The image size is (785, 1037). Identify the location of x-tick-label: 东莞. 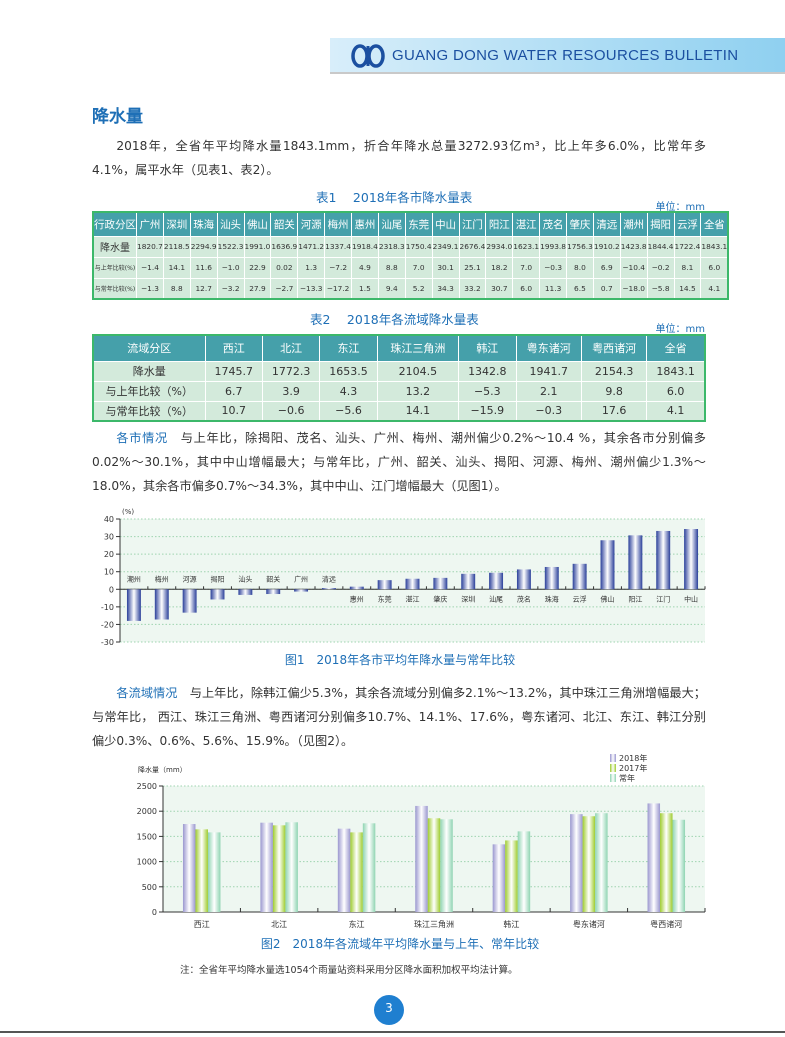
(385, 598).